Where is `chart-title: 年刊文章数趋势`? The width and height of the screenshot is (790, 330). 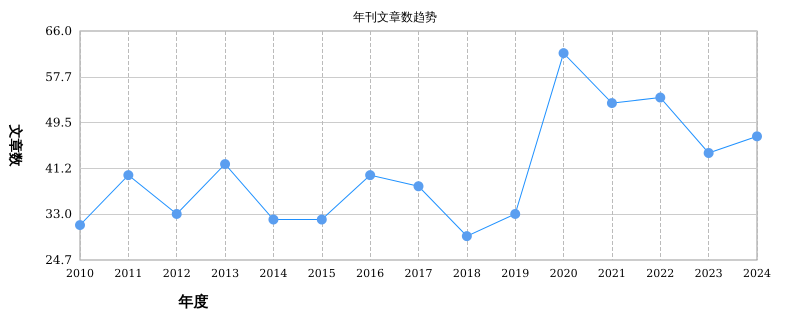 chart-title: 年刊文章数趋势 is located at coordinates (395, 17).